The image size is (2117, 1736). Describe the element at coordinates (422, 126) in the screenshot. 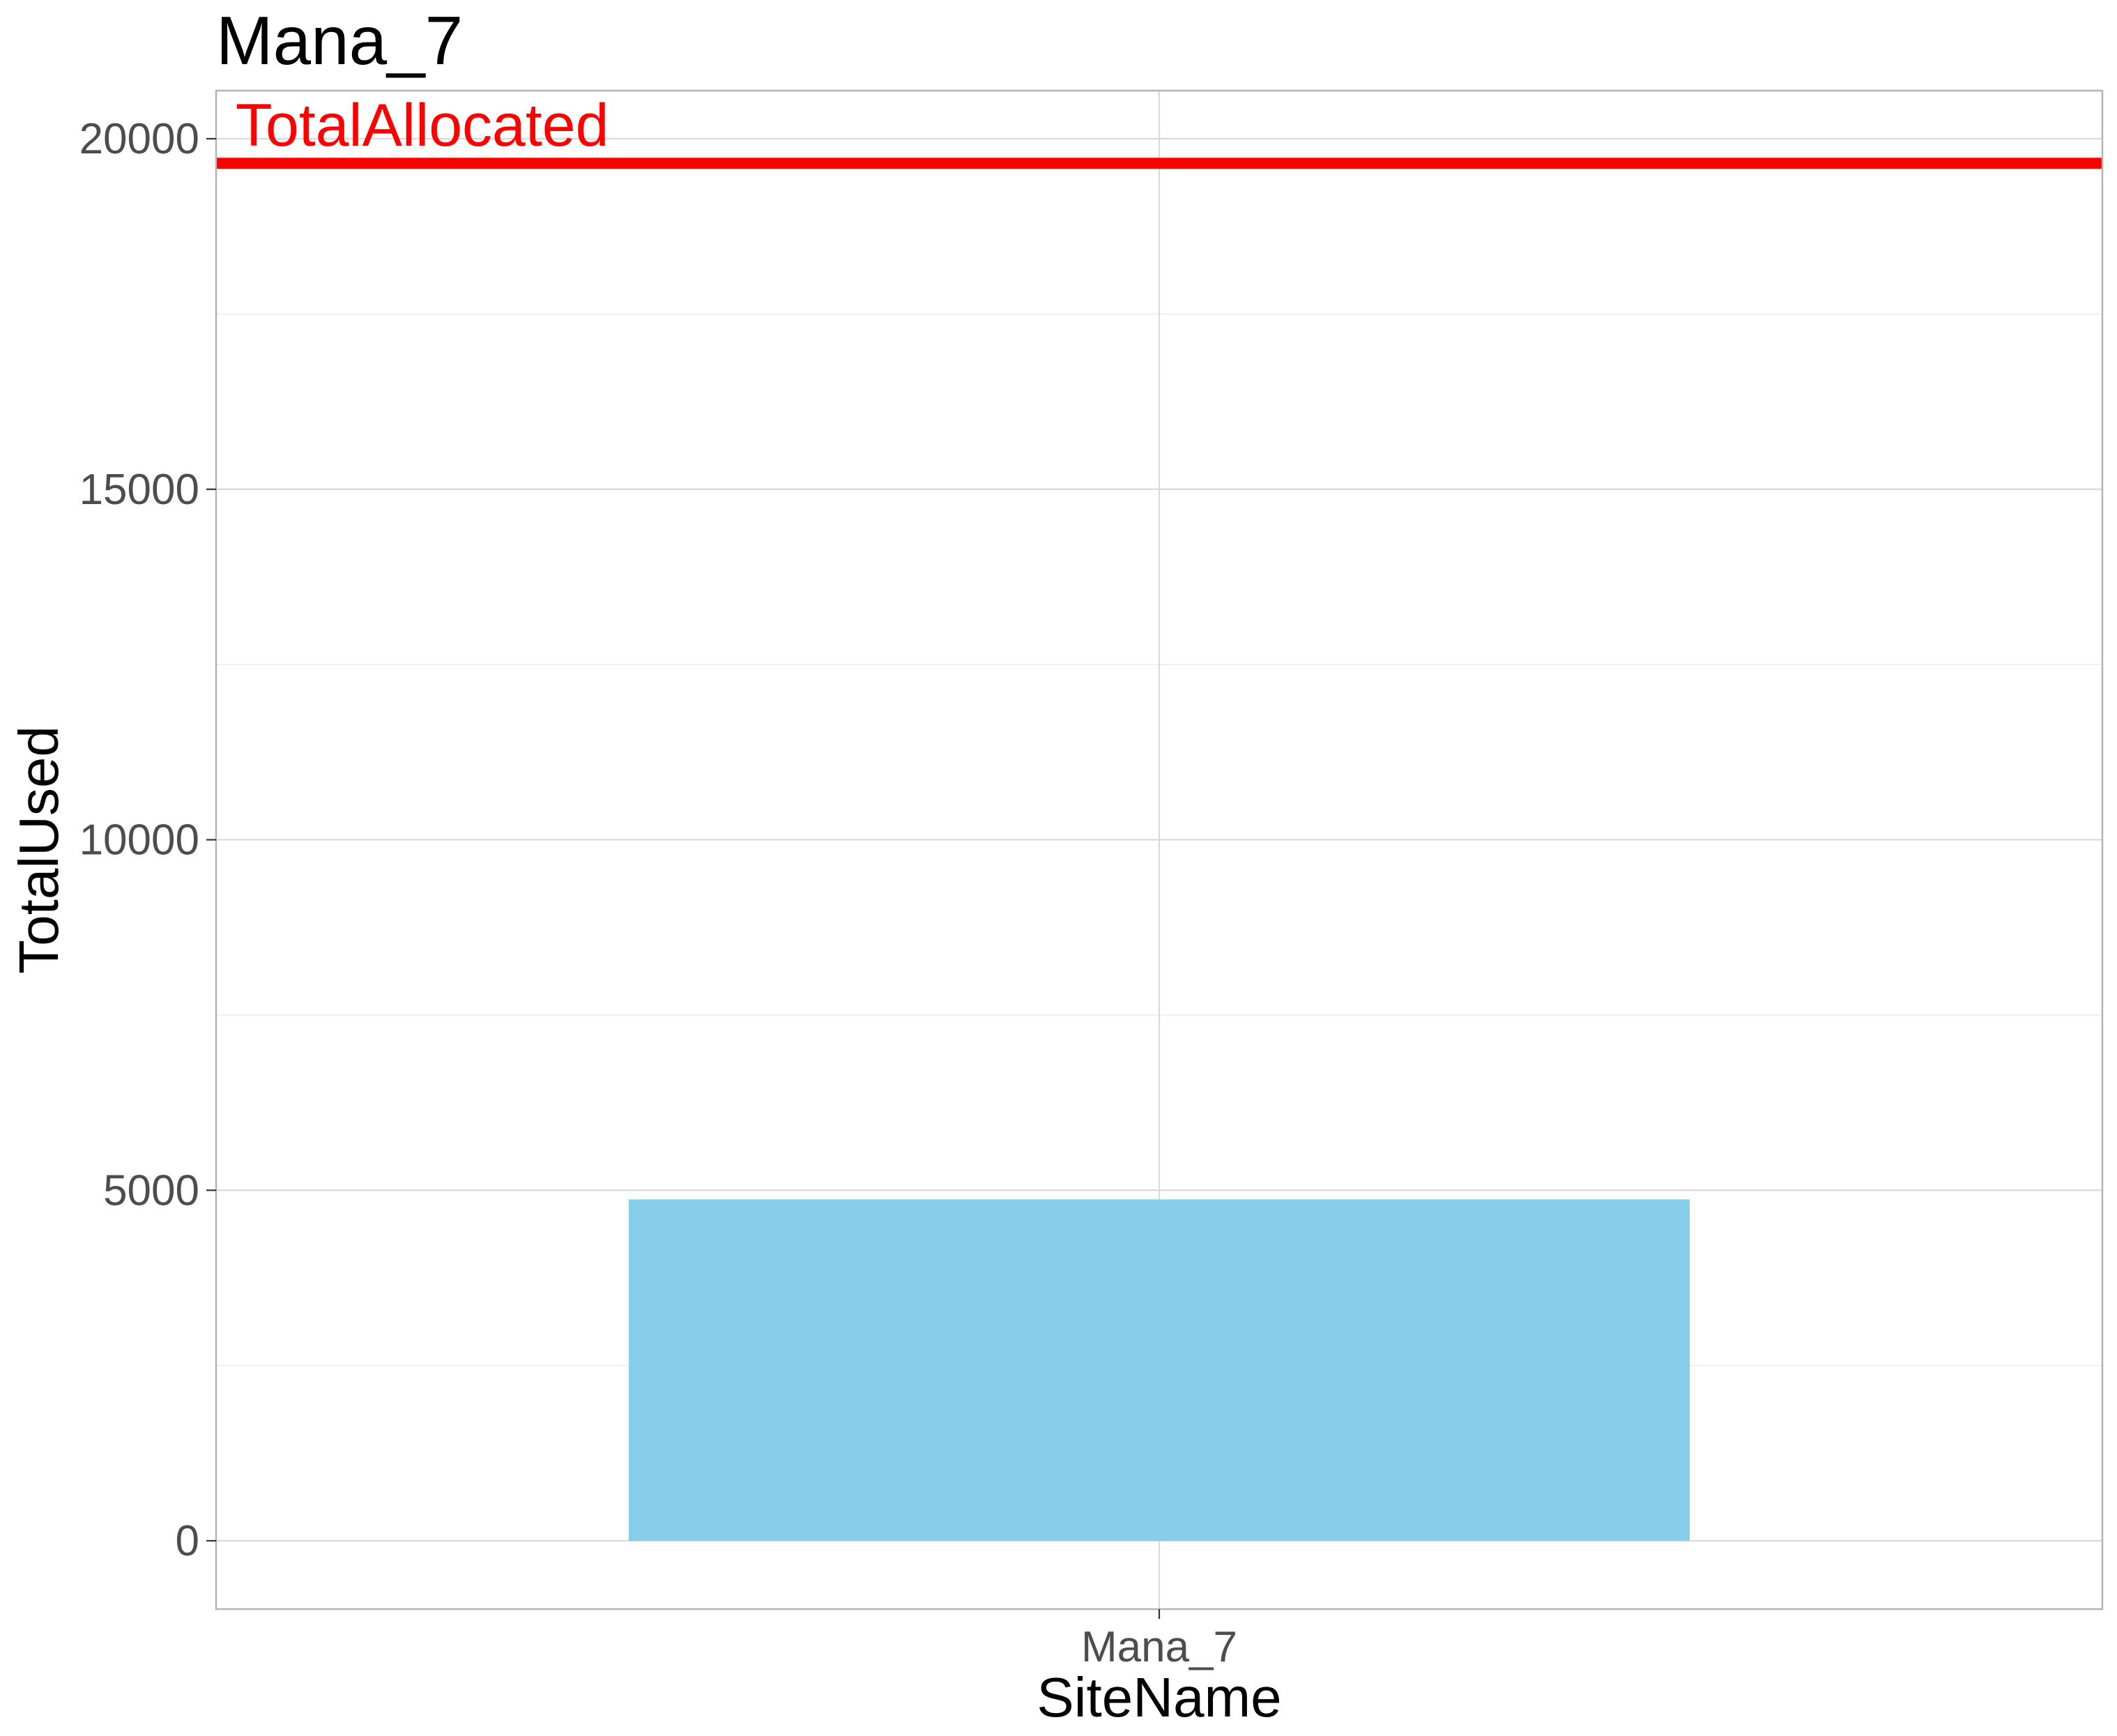

I see `reference-line-label: TotalAllocated` at that location.